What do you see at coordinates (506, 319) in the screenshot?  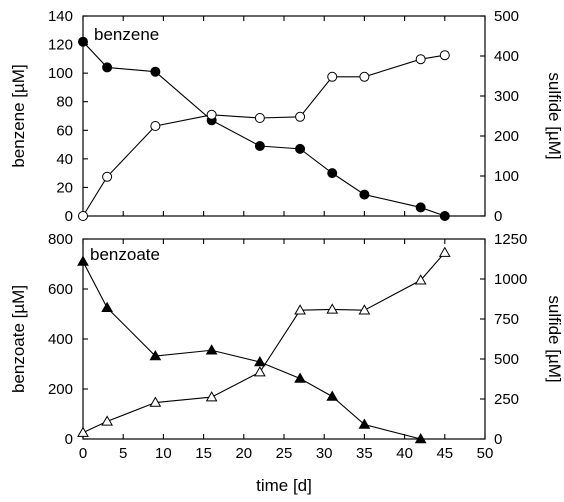 I see `y-tick-label-right: 750` at bounding box center [506, 319].